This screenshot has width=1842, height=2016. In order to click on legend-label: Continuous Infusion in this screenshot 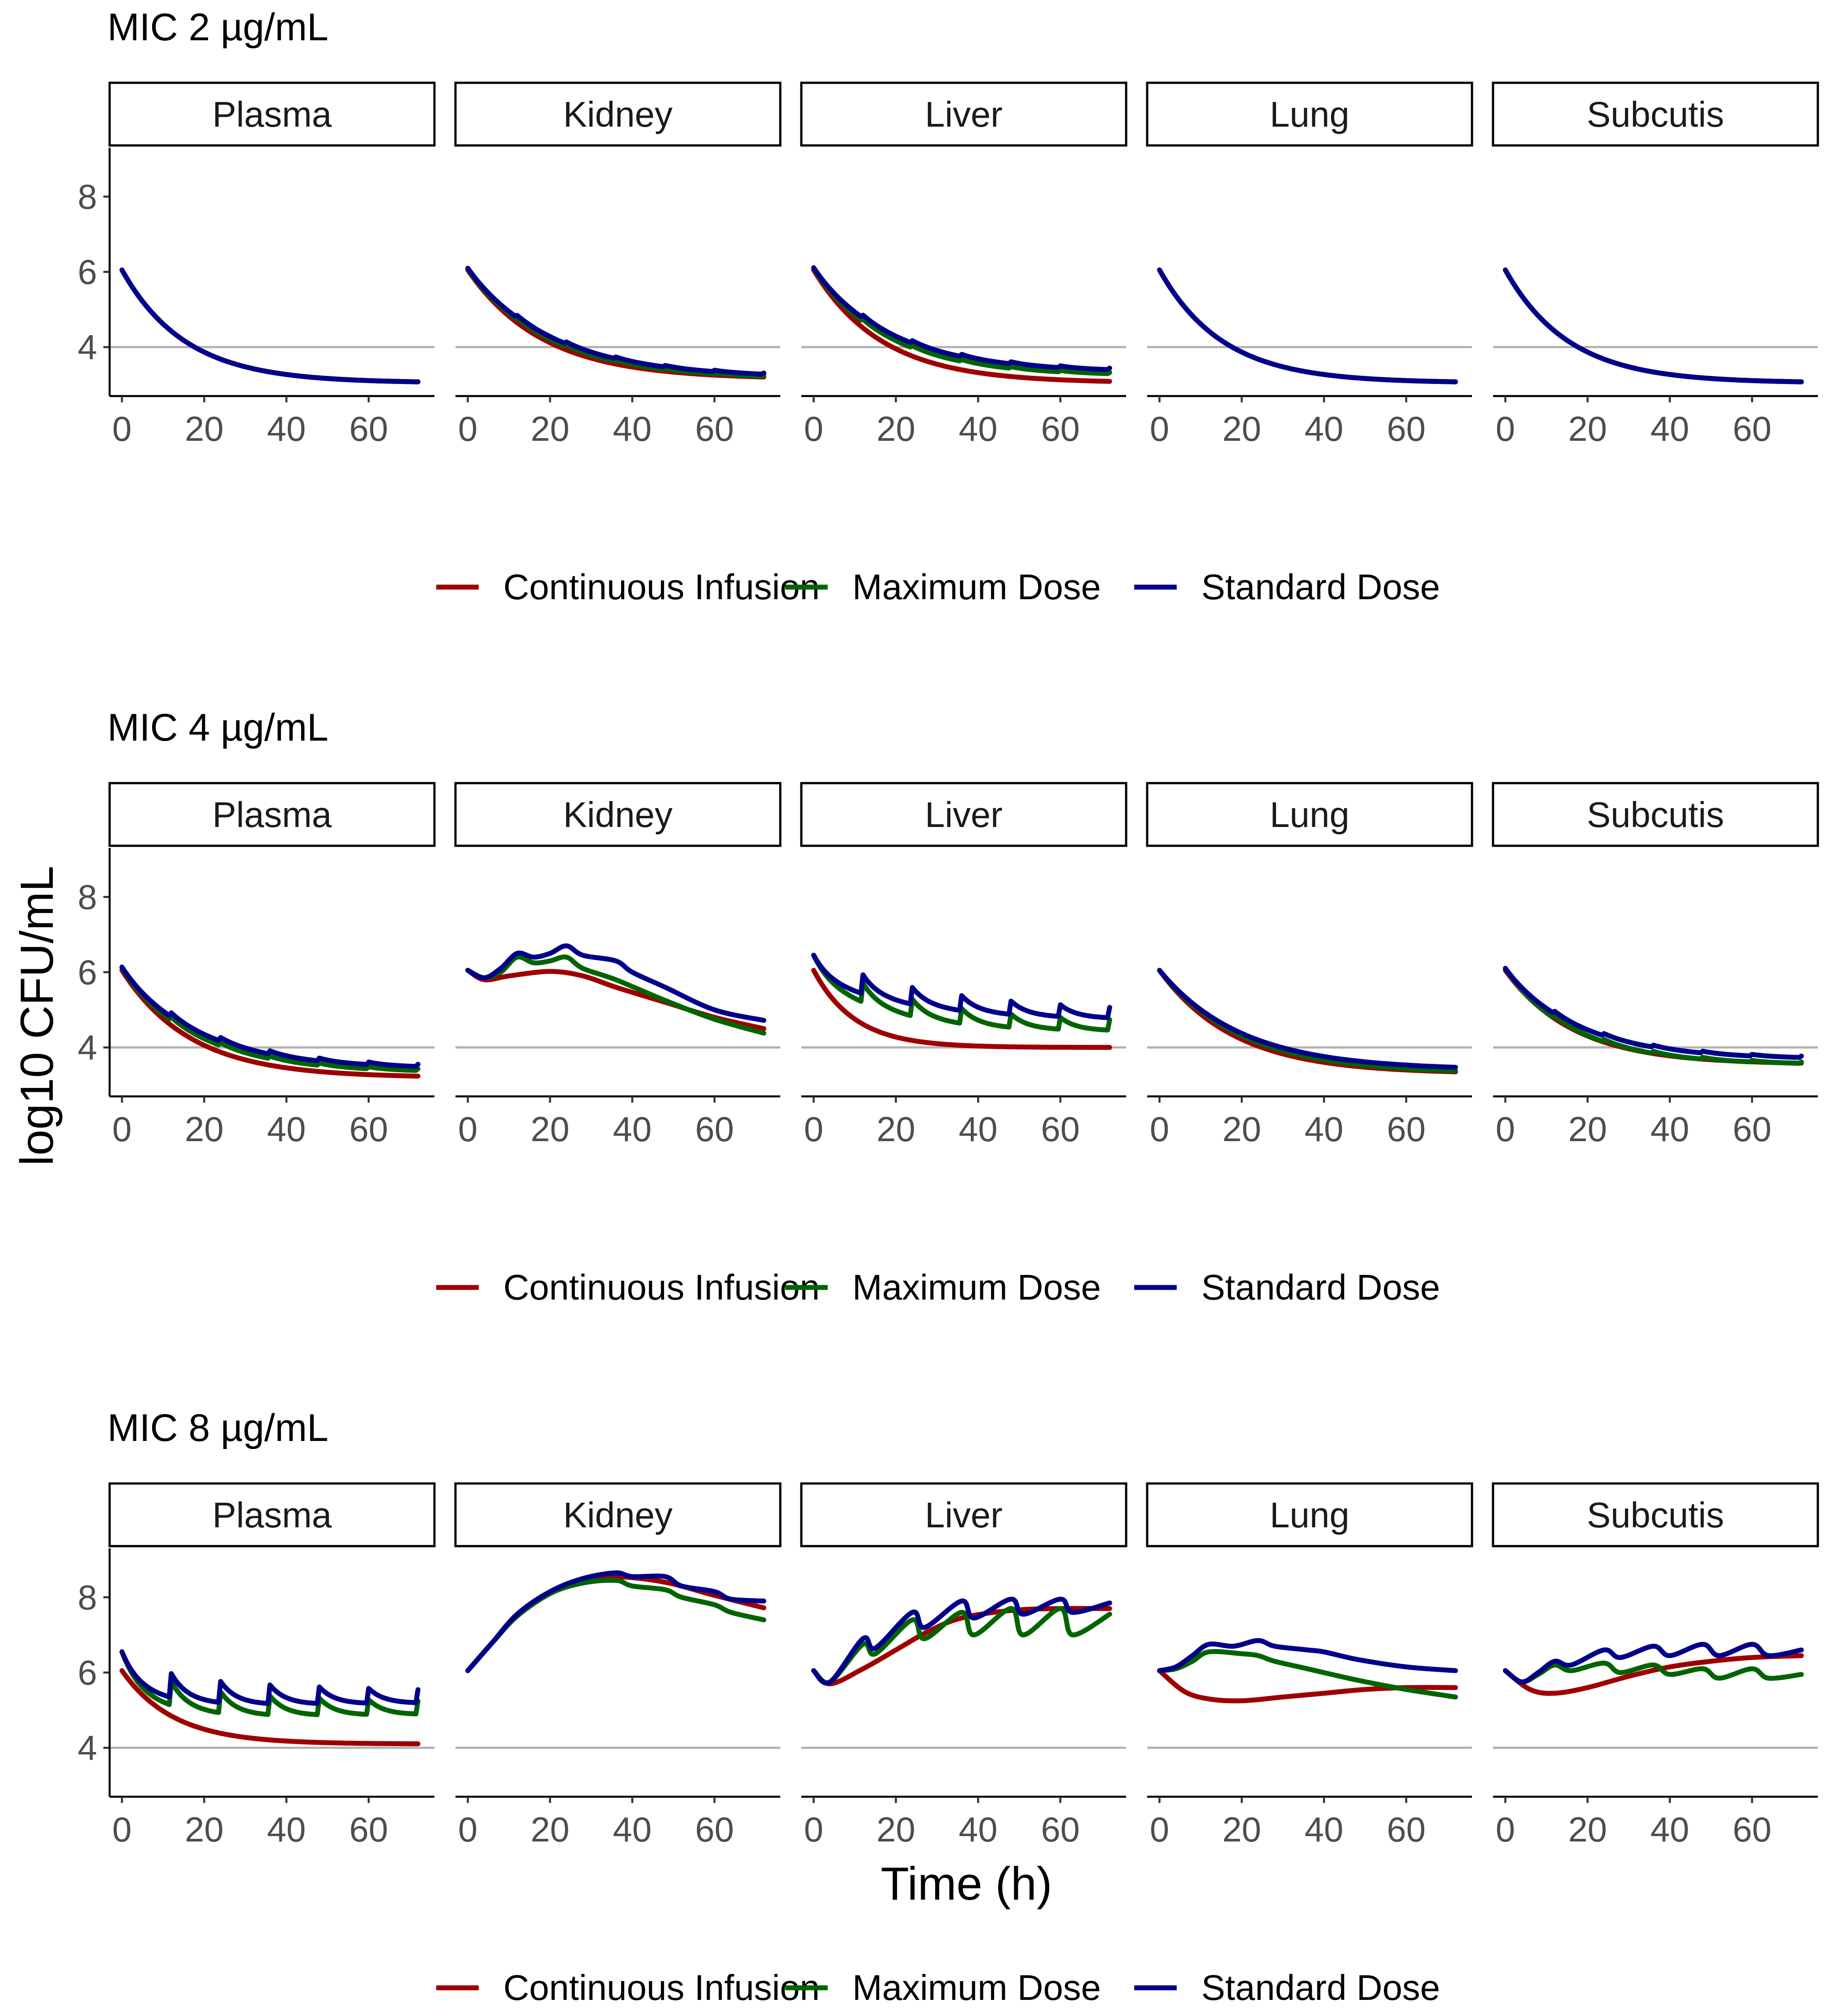, I will do `click(661, 1287)`.